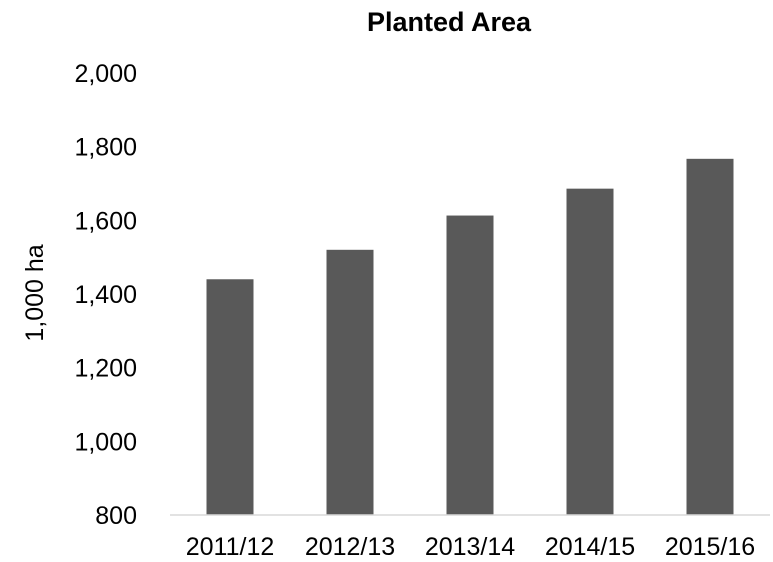 The image size is (773, 562). What do you see at coordinates (105, 221) in the screenshot?
I see `y-tick-label: 1,600` at bounding box center [105, 221].